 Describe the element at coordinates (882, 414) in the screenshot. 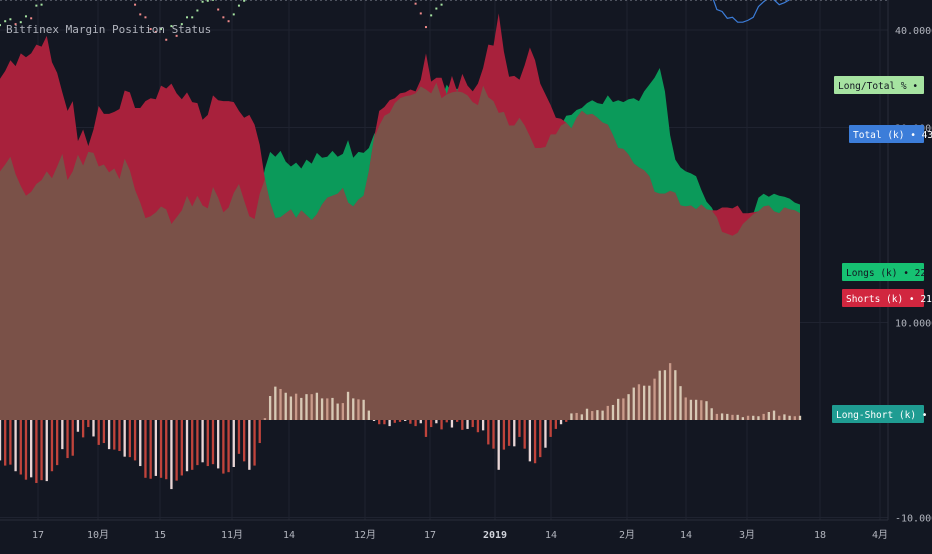

I see `last-value-label: Long-Short (k) • 0.9260` at that location.